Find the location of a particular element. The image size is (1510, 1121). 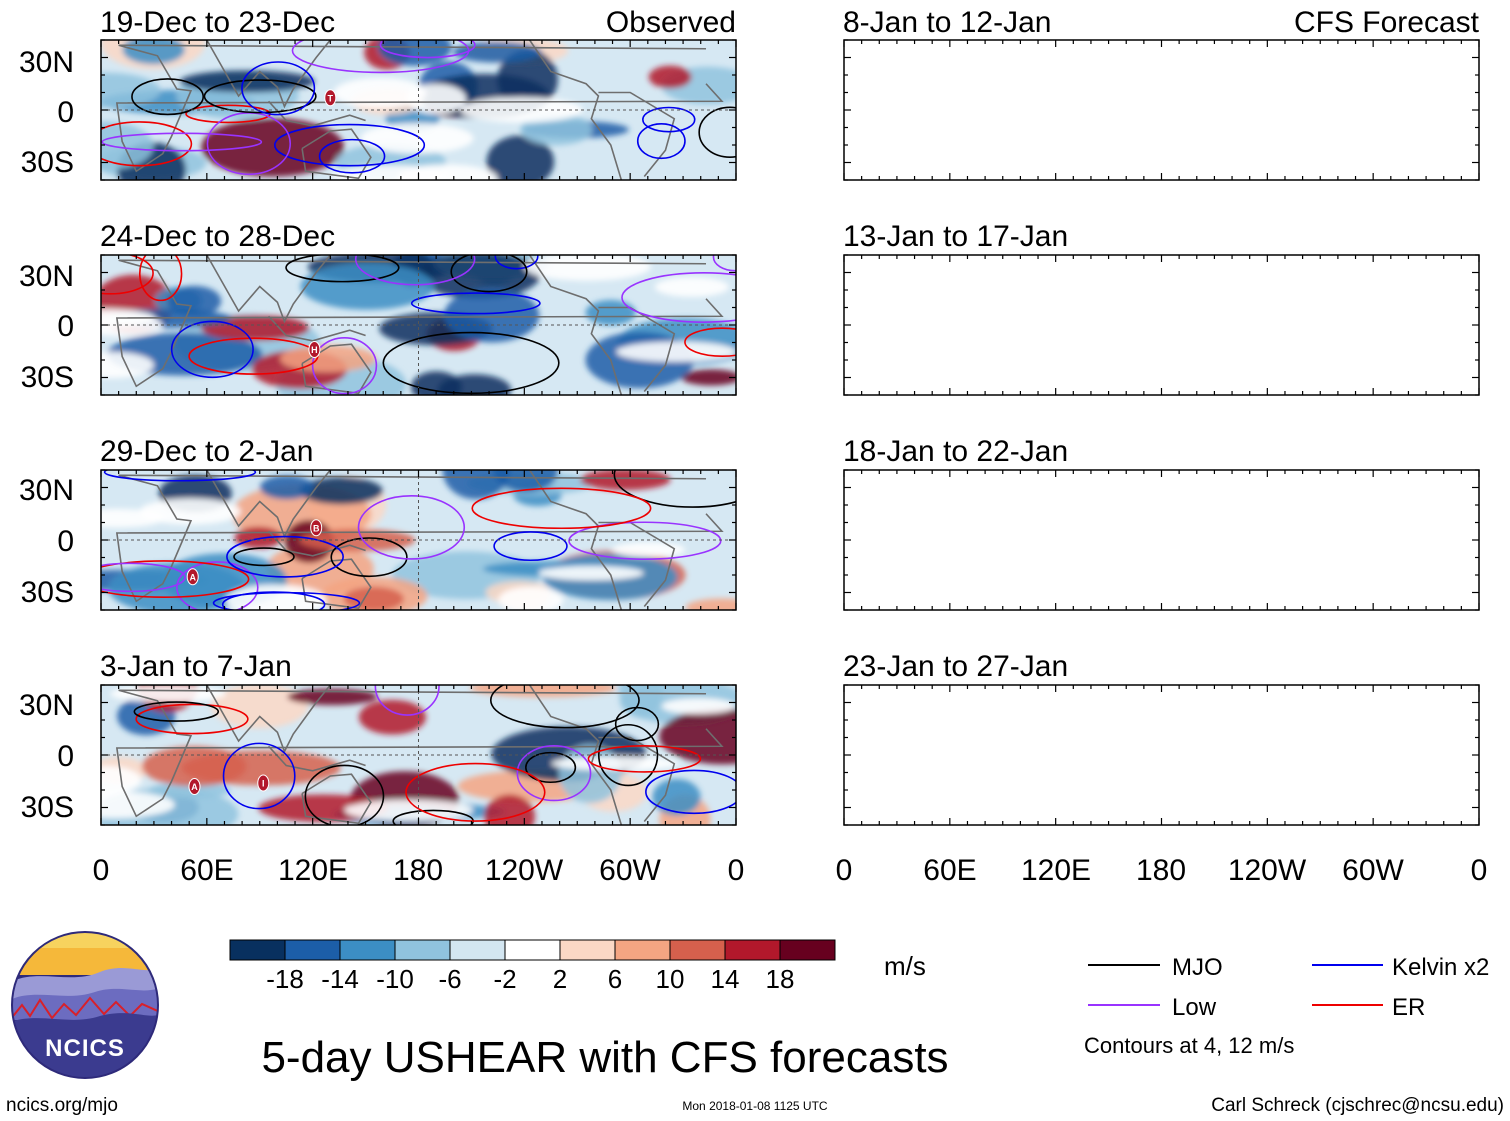

contour-note: Contours at 4, 12 m/s is located at coordinates (1189, 1045).